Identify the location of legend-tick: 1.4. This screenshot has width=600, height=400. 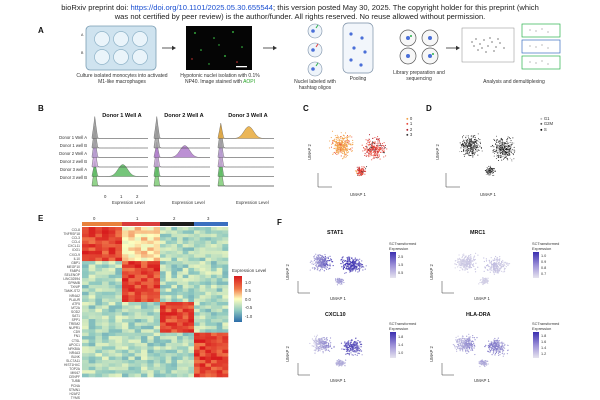
(544, 348).